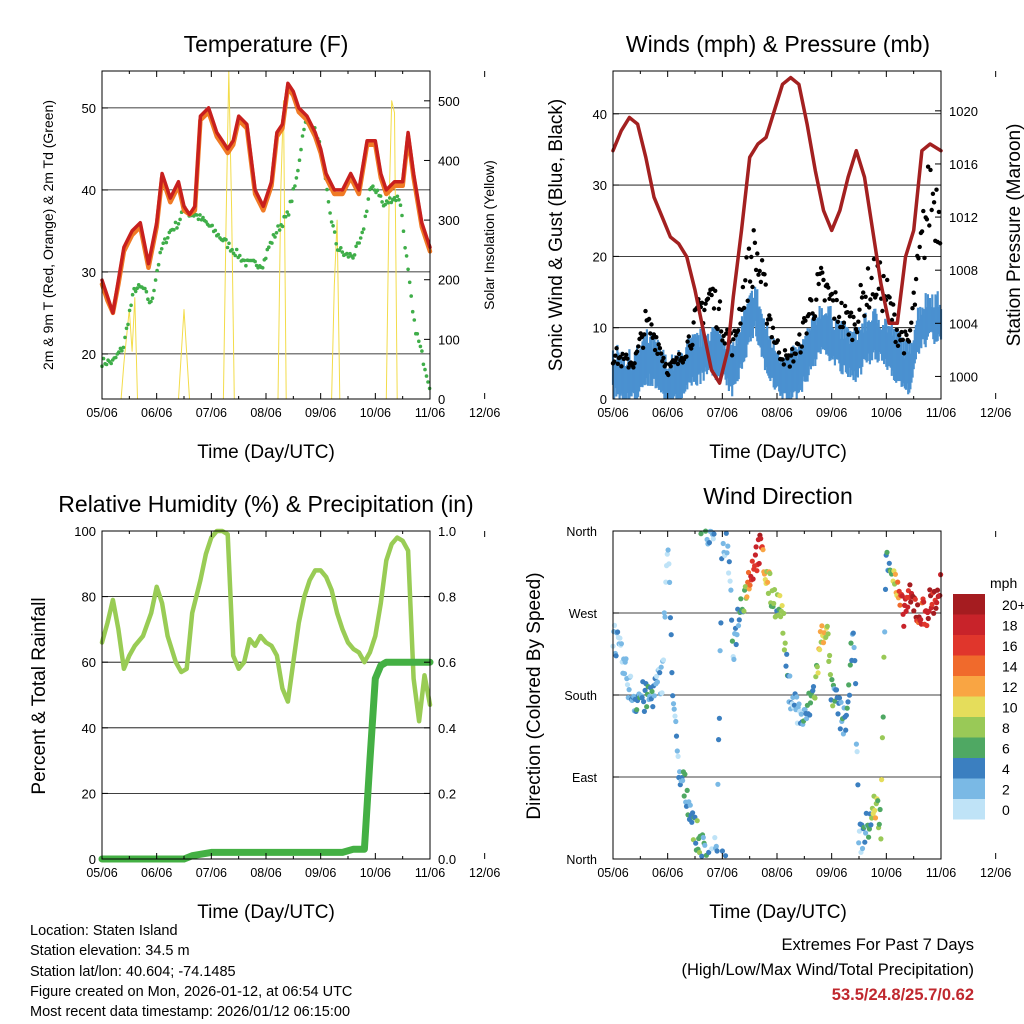 The image size is (1024, 1024). Describe the element at coordinates (600, 328) in the screenshot. I see `y-left-tick-label: 10` at that location.